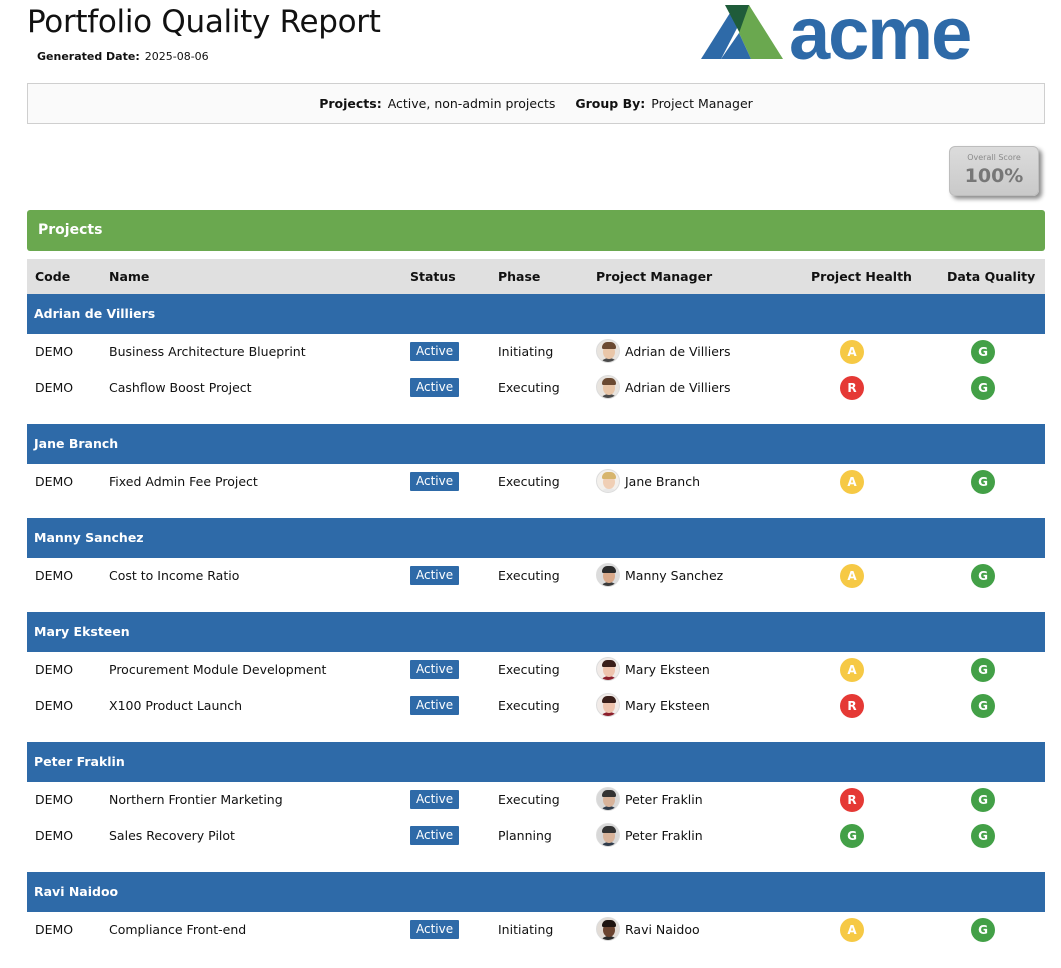  Describe the element at coordinates (610, 103) in the screenshot. I see `group-by-label: Group By:` at that location.